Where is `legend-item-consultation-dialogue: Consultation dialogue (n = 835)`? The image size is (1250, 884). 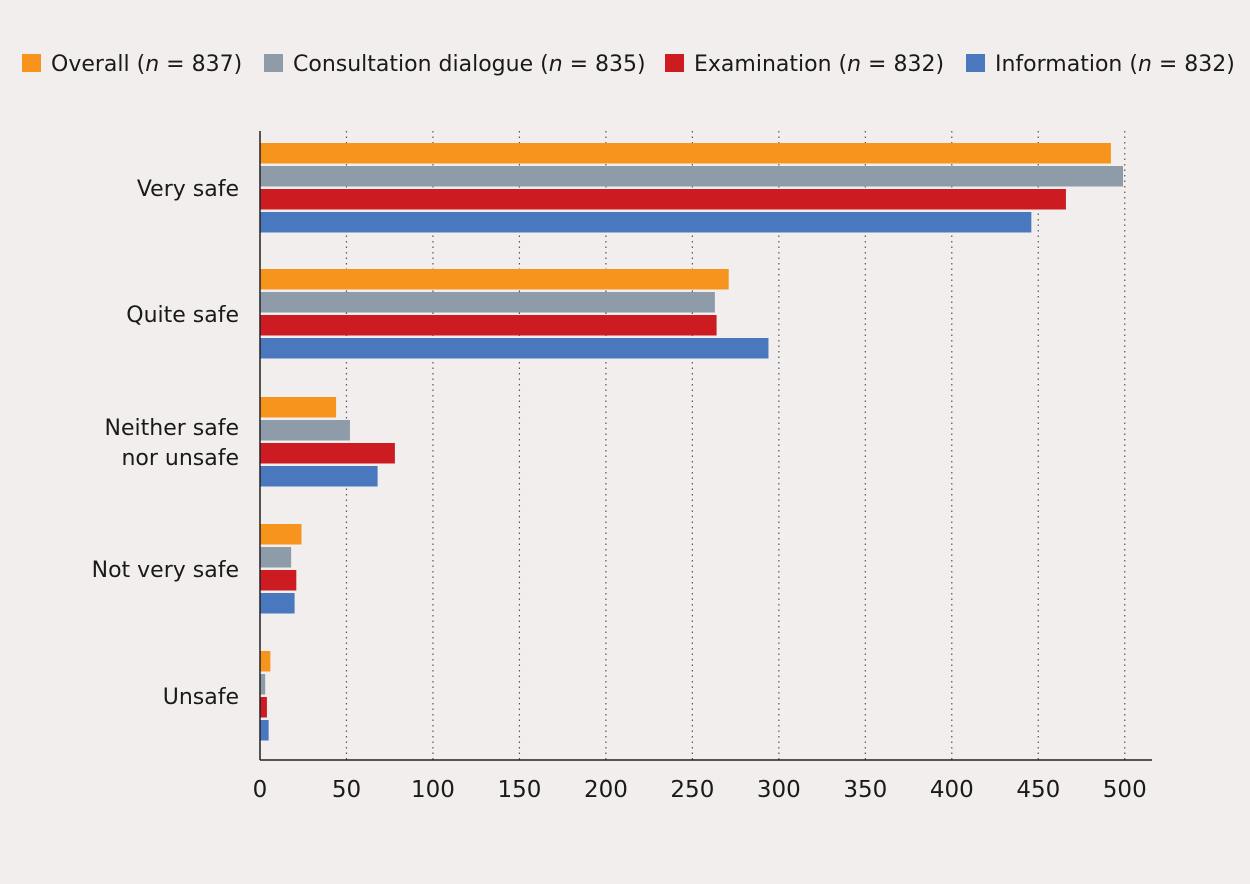
legend-item-consultation-dialogue: Consultation dialogue (n = 835) is located at coordinates (455, 64).